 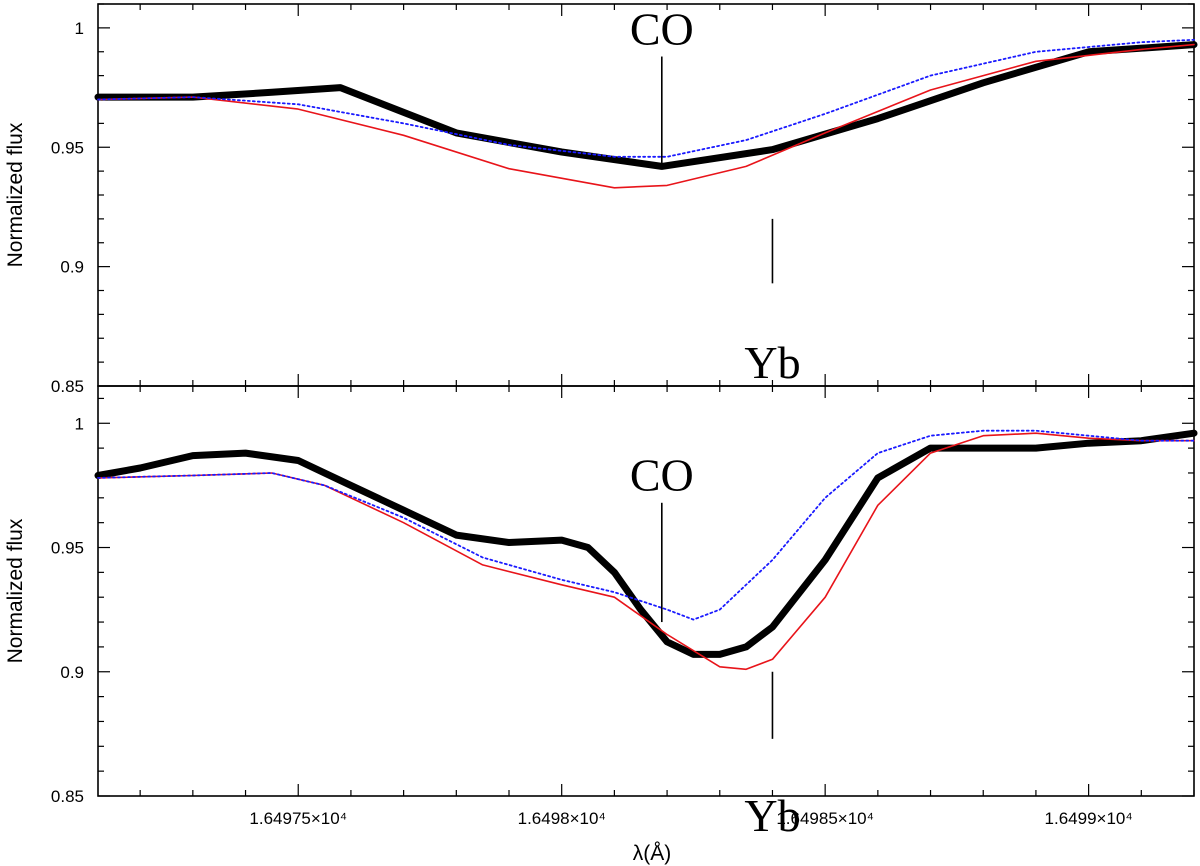 What do you see at coordinates (652, 853) in the screenshot?
I see `x-axis-title: λ(Å)` at bounding box center [652, 853].